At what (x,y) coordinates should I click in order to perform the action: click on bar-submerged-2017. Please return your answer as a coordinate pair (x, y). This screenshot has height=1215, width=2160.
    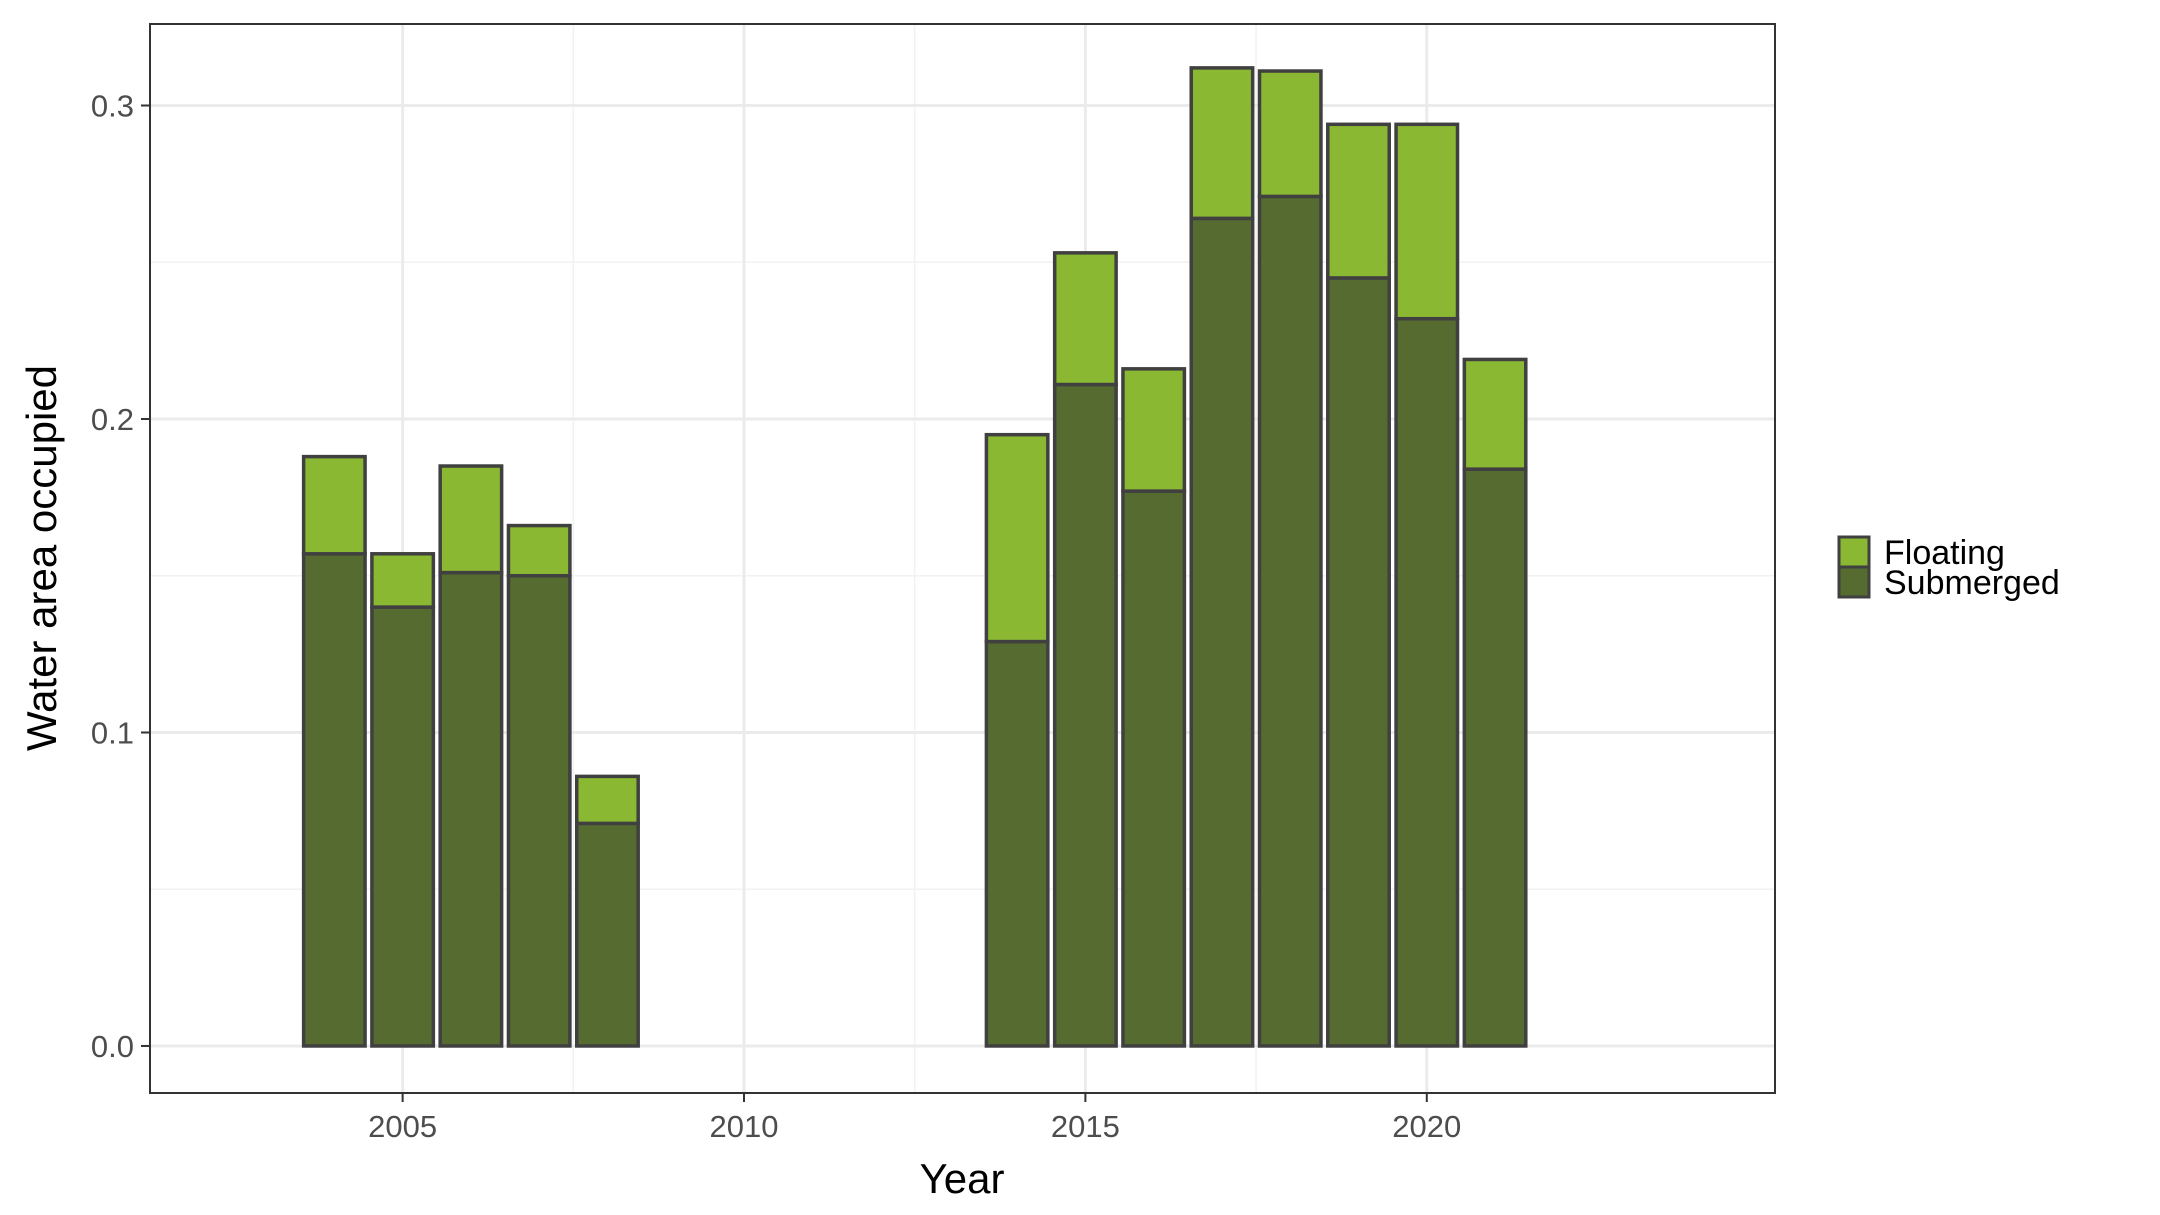
    Looking at the image, I should click on (1222, 632).